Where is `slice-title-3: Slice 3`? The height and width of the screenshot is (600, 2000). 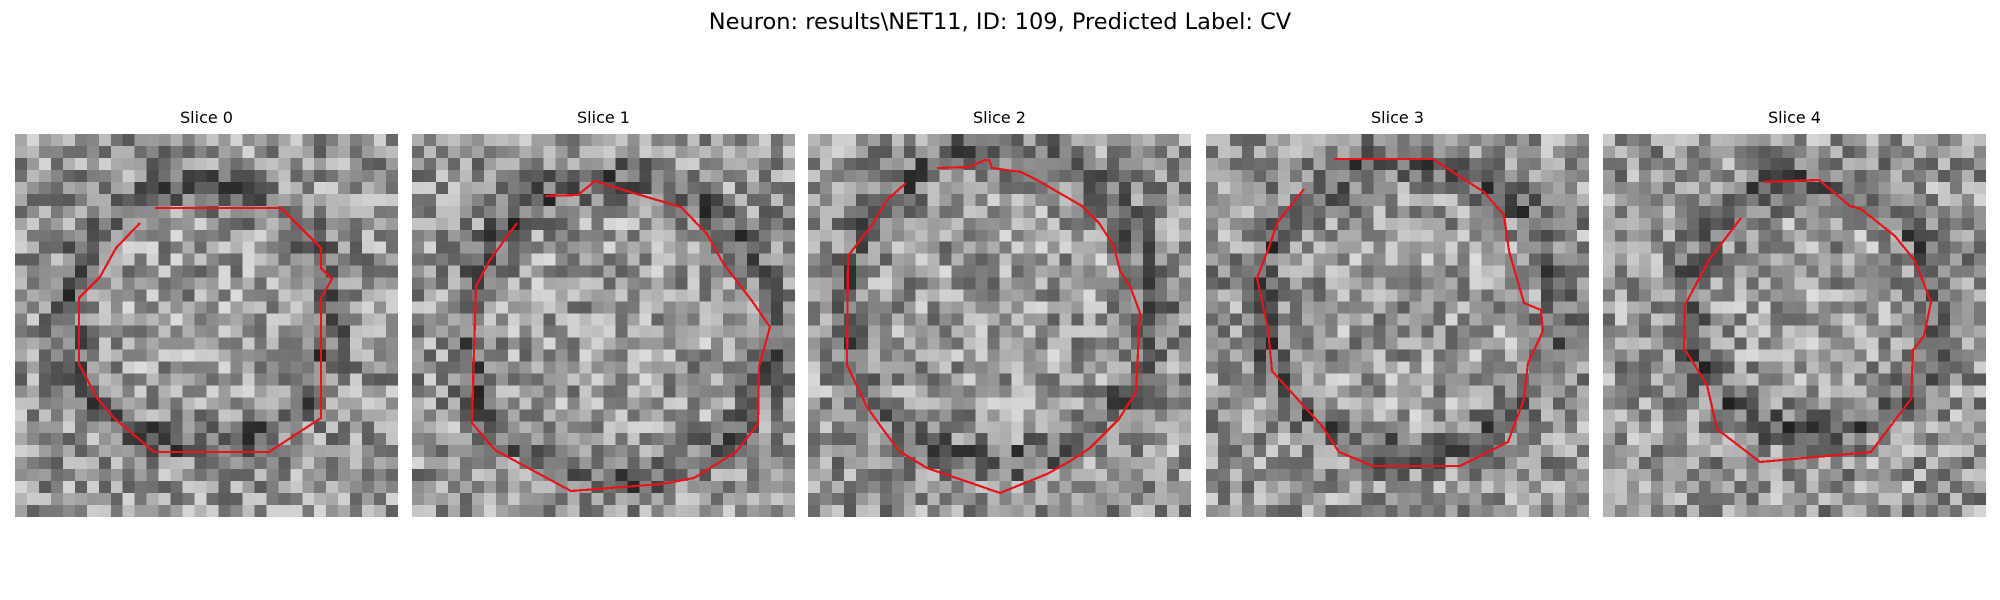
slice-title-3: Slice 3 is located at coordinates (1397, 117).